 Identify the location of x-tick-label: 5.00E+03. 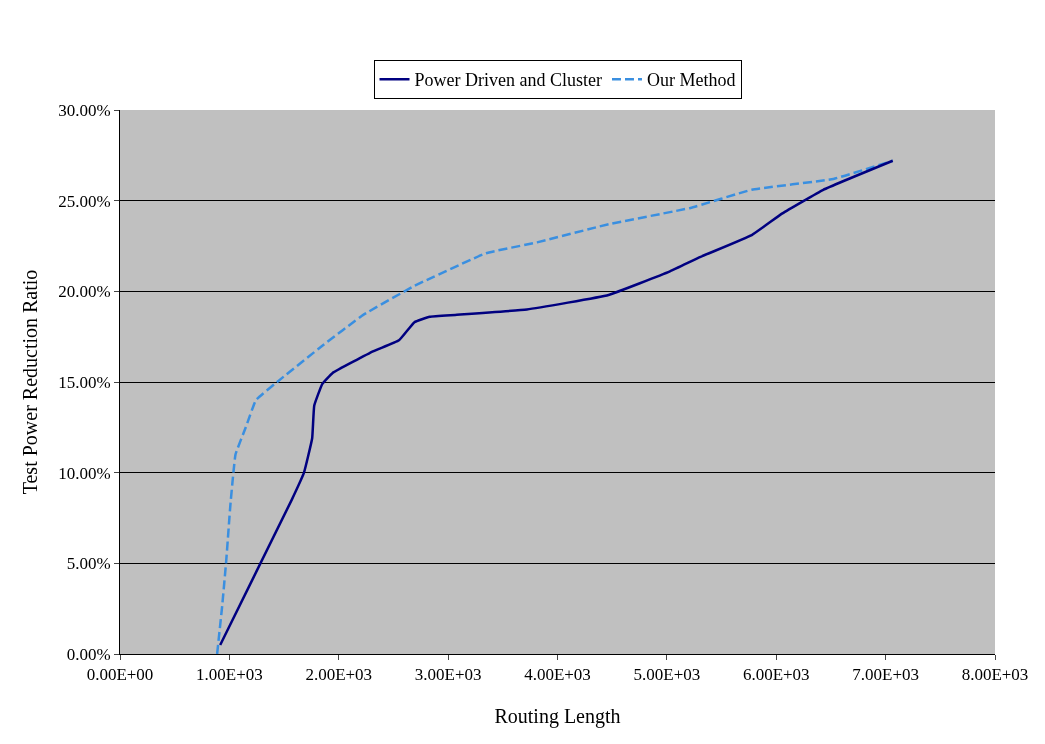
(667, 675).